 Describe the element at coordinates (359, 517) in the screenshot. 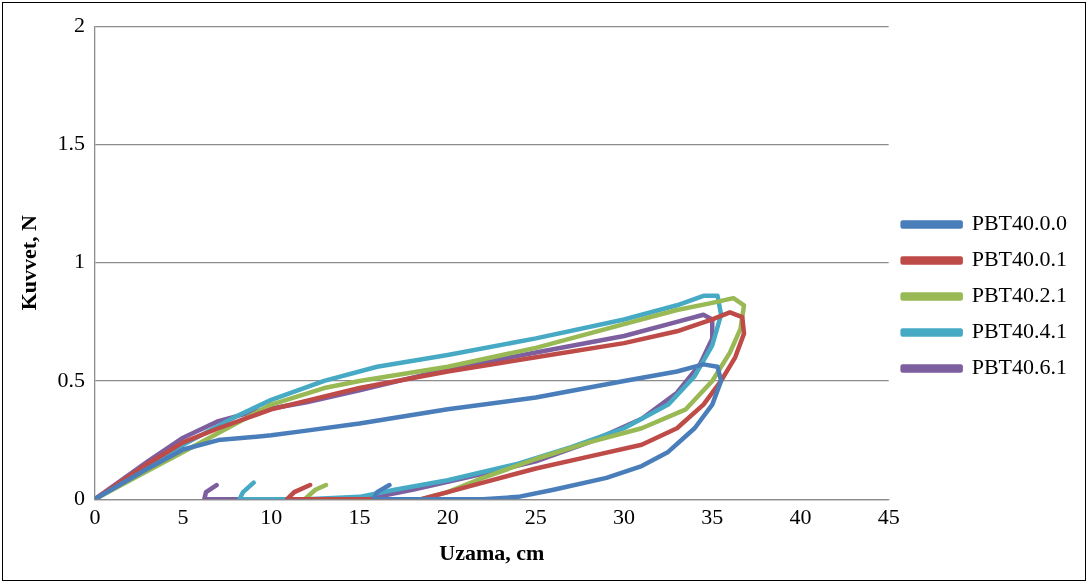

I see `x-tick-label: 15` at that location.